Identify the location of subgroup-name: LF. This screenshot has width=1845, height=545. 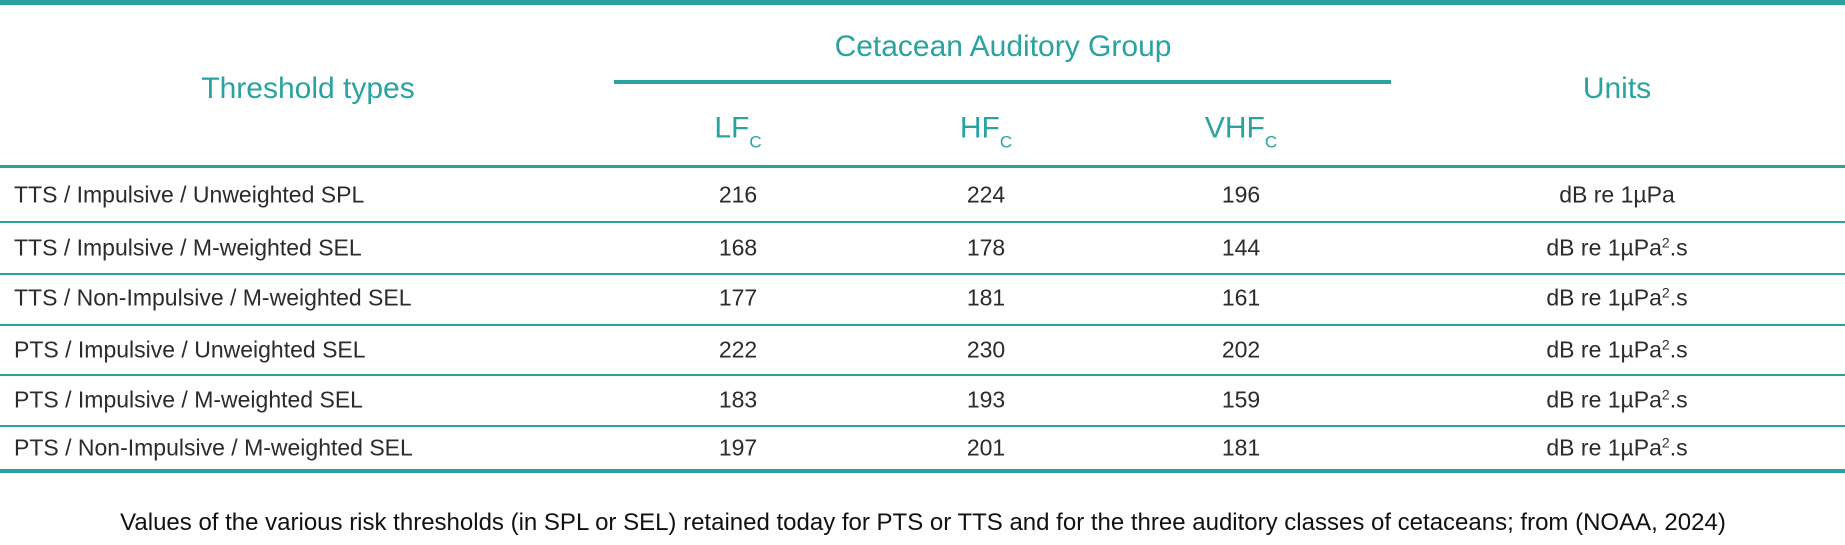
(732, 128).